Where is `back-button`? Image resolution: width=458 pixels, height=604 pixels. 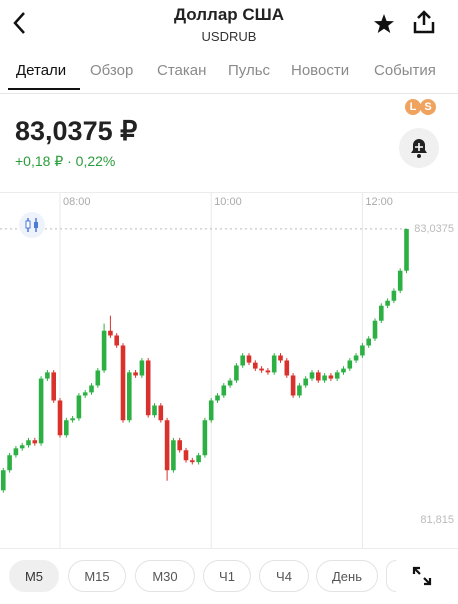 back-button is located at coordinates (20, 23).